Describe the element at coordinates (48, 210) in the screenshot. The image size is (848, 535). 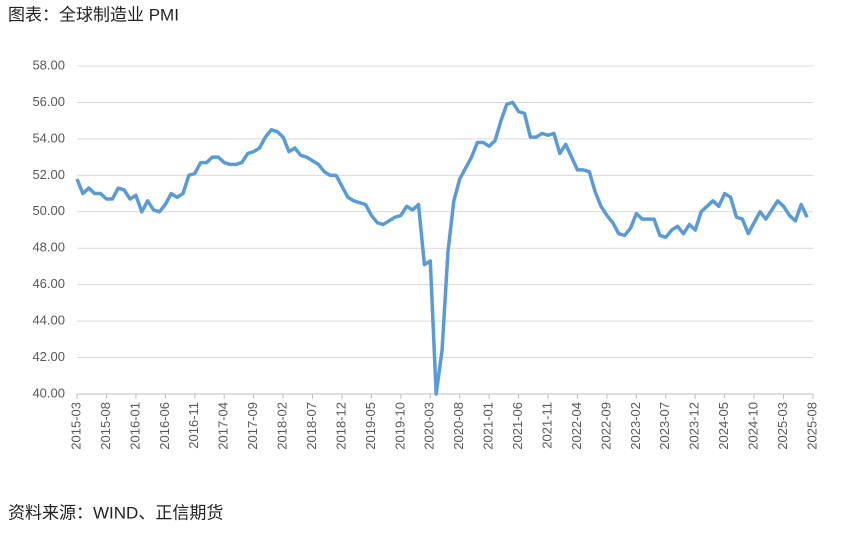
I see `y-tick-label: 50.00` at that location.